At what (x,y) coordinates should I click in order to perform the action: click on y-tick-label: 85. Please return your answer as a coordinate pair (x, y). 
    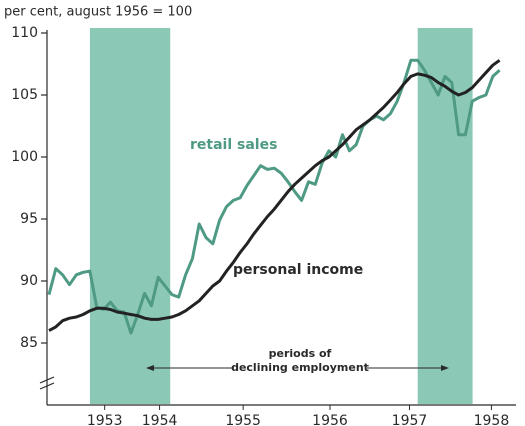
    Looking at the image, I should click on (29, 343).